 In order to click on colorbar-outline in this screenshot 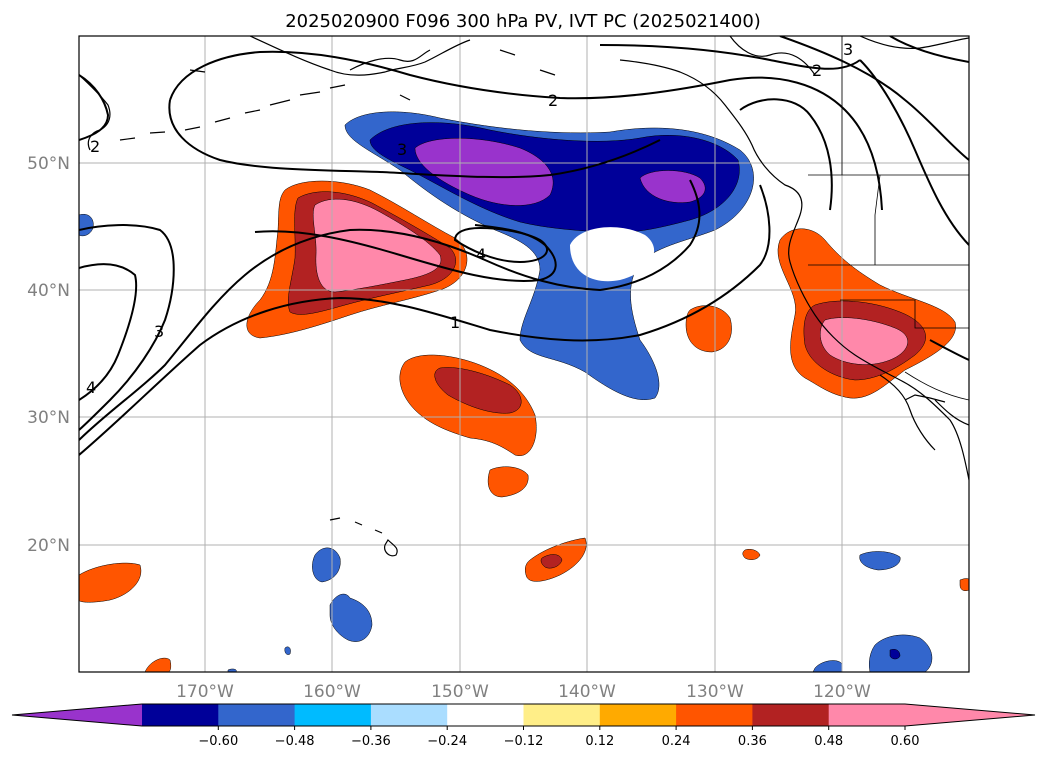, I will do `click(523, 715)`.